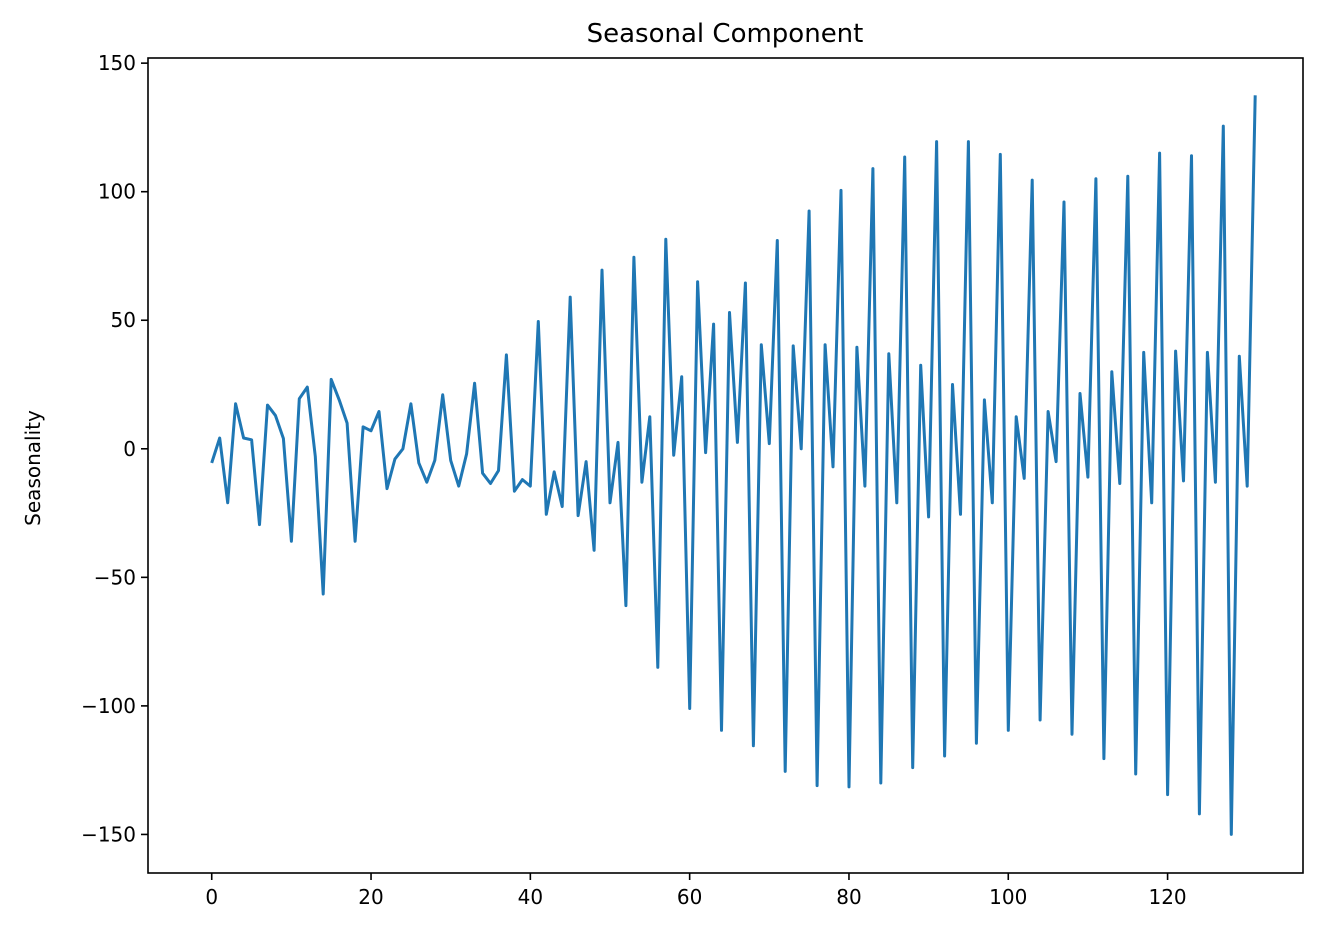  Describe the element at coordinates (530, 897) in the screenshot. I see `x-tick-label: 40` at that location.